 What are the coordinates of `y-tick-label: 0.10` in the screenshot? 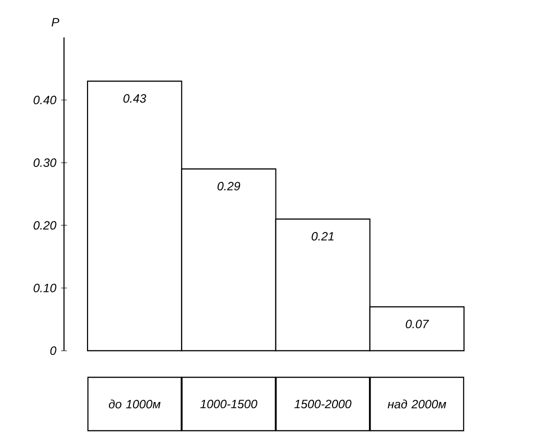 It's located at (45, 288).